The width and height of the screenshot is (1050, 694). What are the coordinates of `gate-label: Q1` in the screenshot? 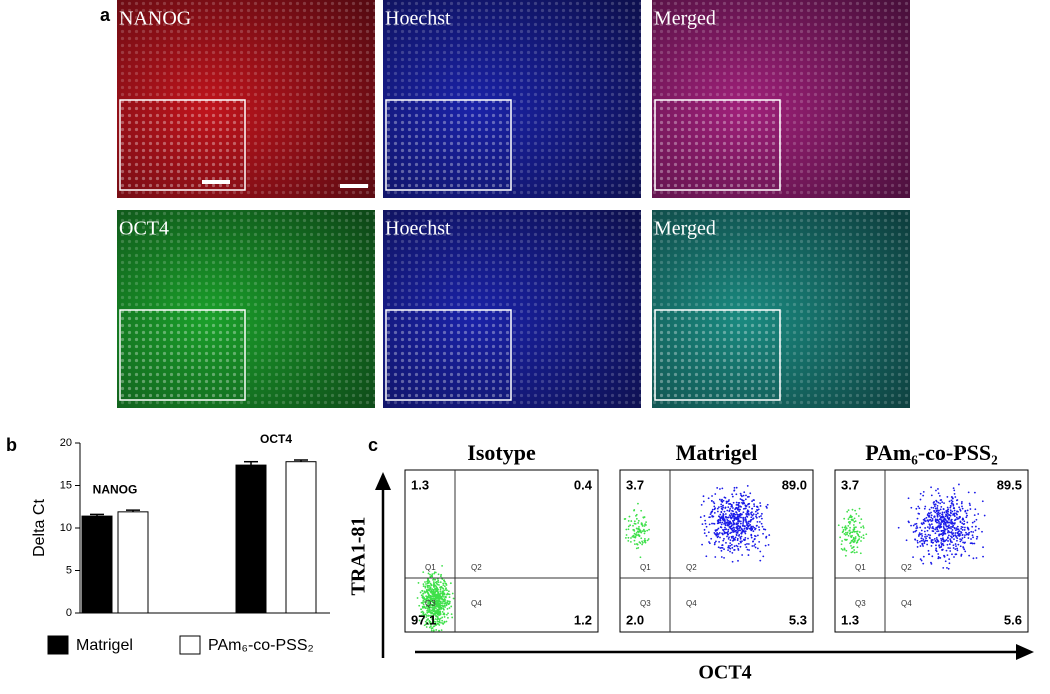 It's located at (860, 567).